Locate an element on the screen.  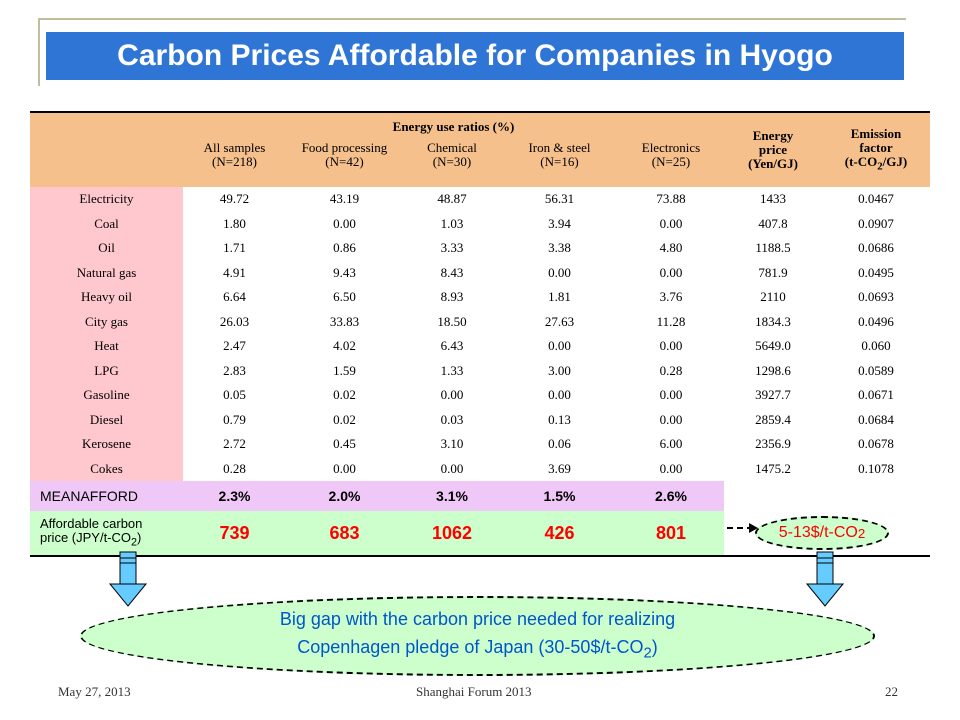
ratio-cell: 4.02 is located at coordinates (344, 346).